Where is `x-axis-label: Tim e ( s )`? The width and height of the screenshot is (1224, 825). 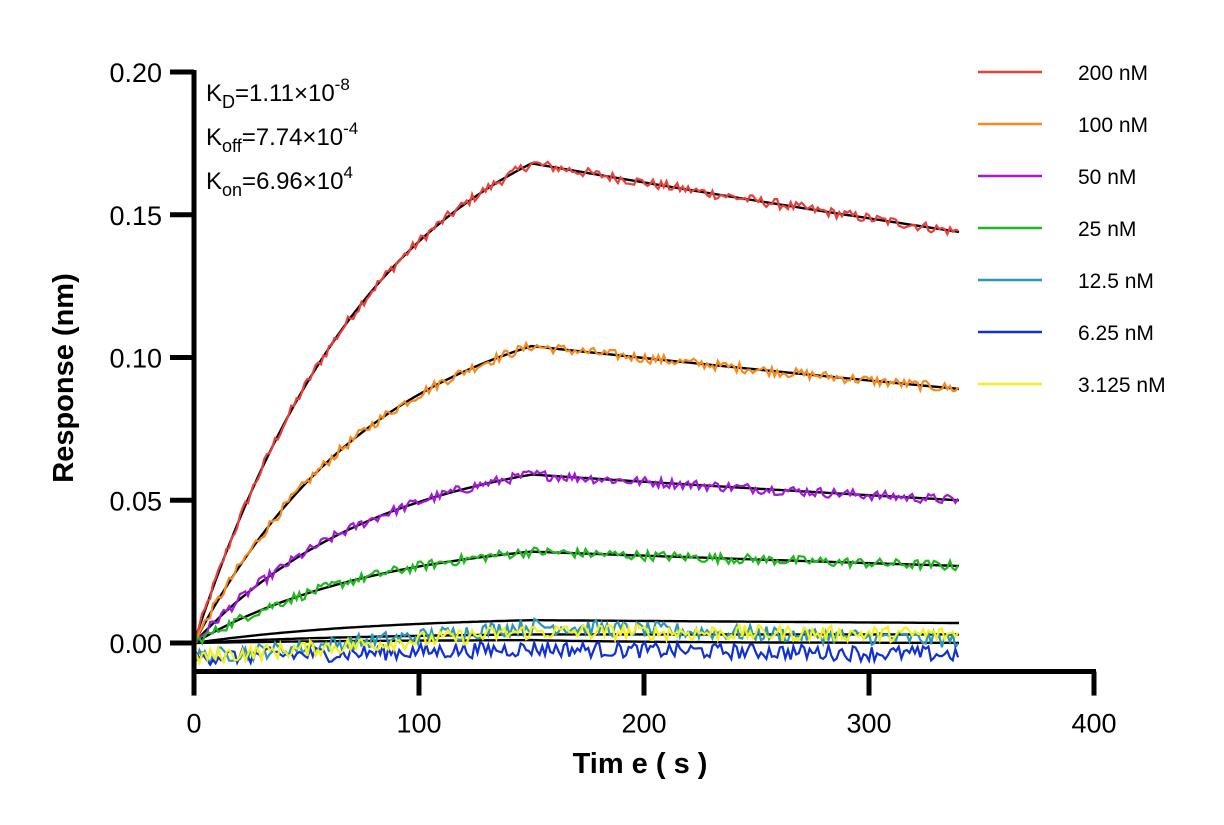 x-axis-label: Tim e ( s ) is located at coordinates (640, 764).